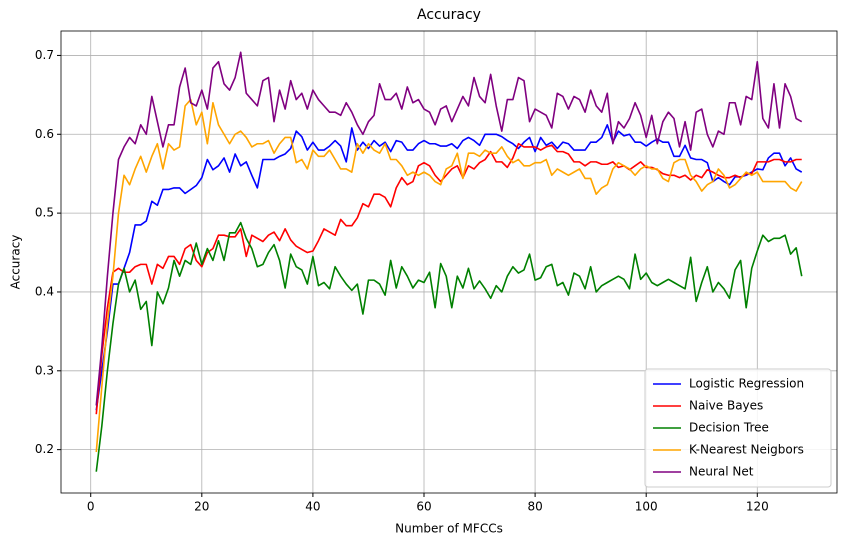 Image resolution: width=846 pixels, height=545 pixels. I want to click on y-tick-label: 0.6, so click(44, 134).